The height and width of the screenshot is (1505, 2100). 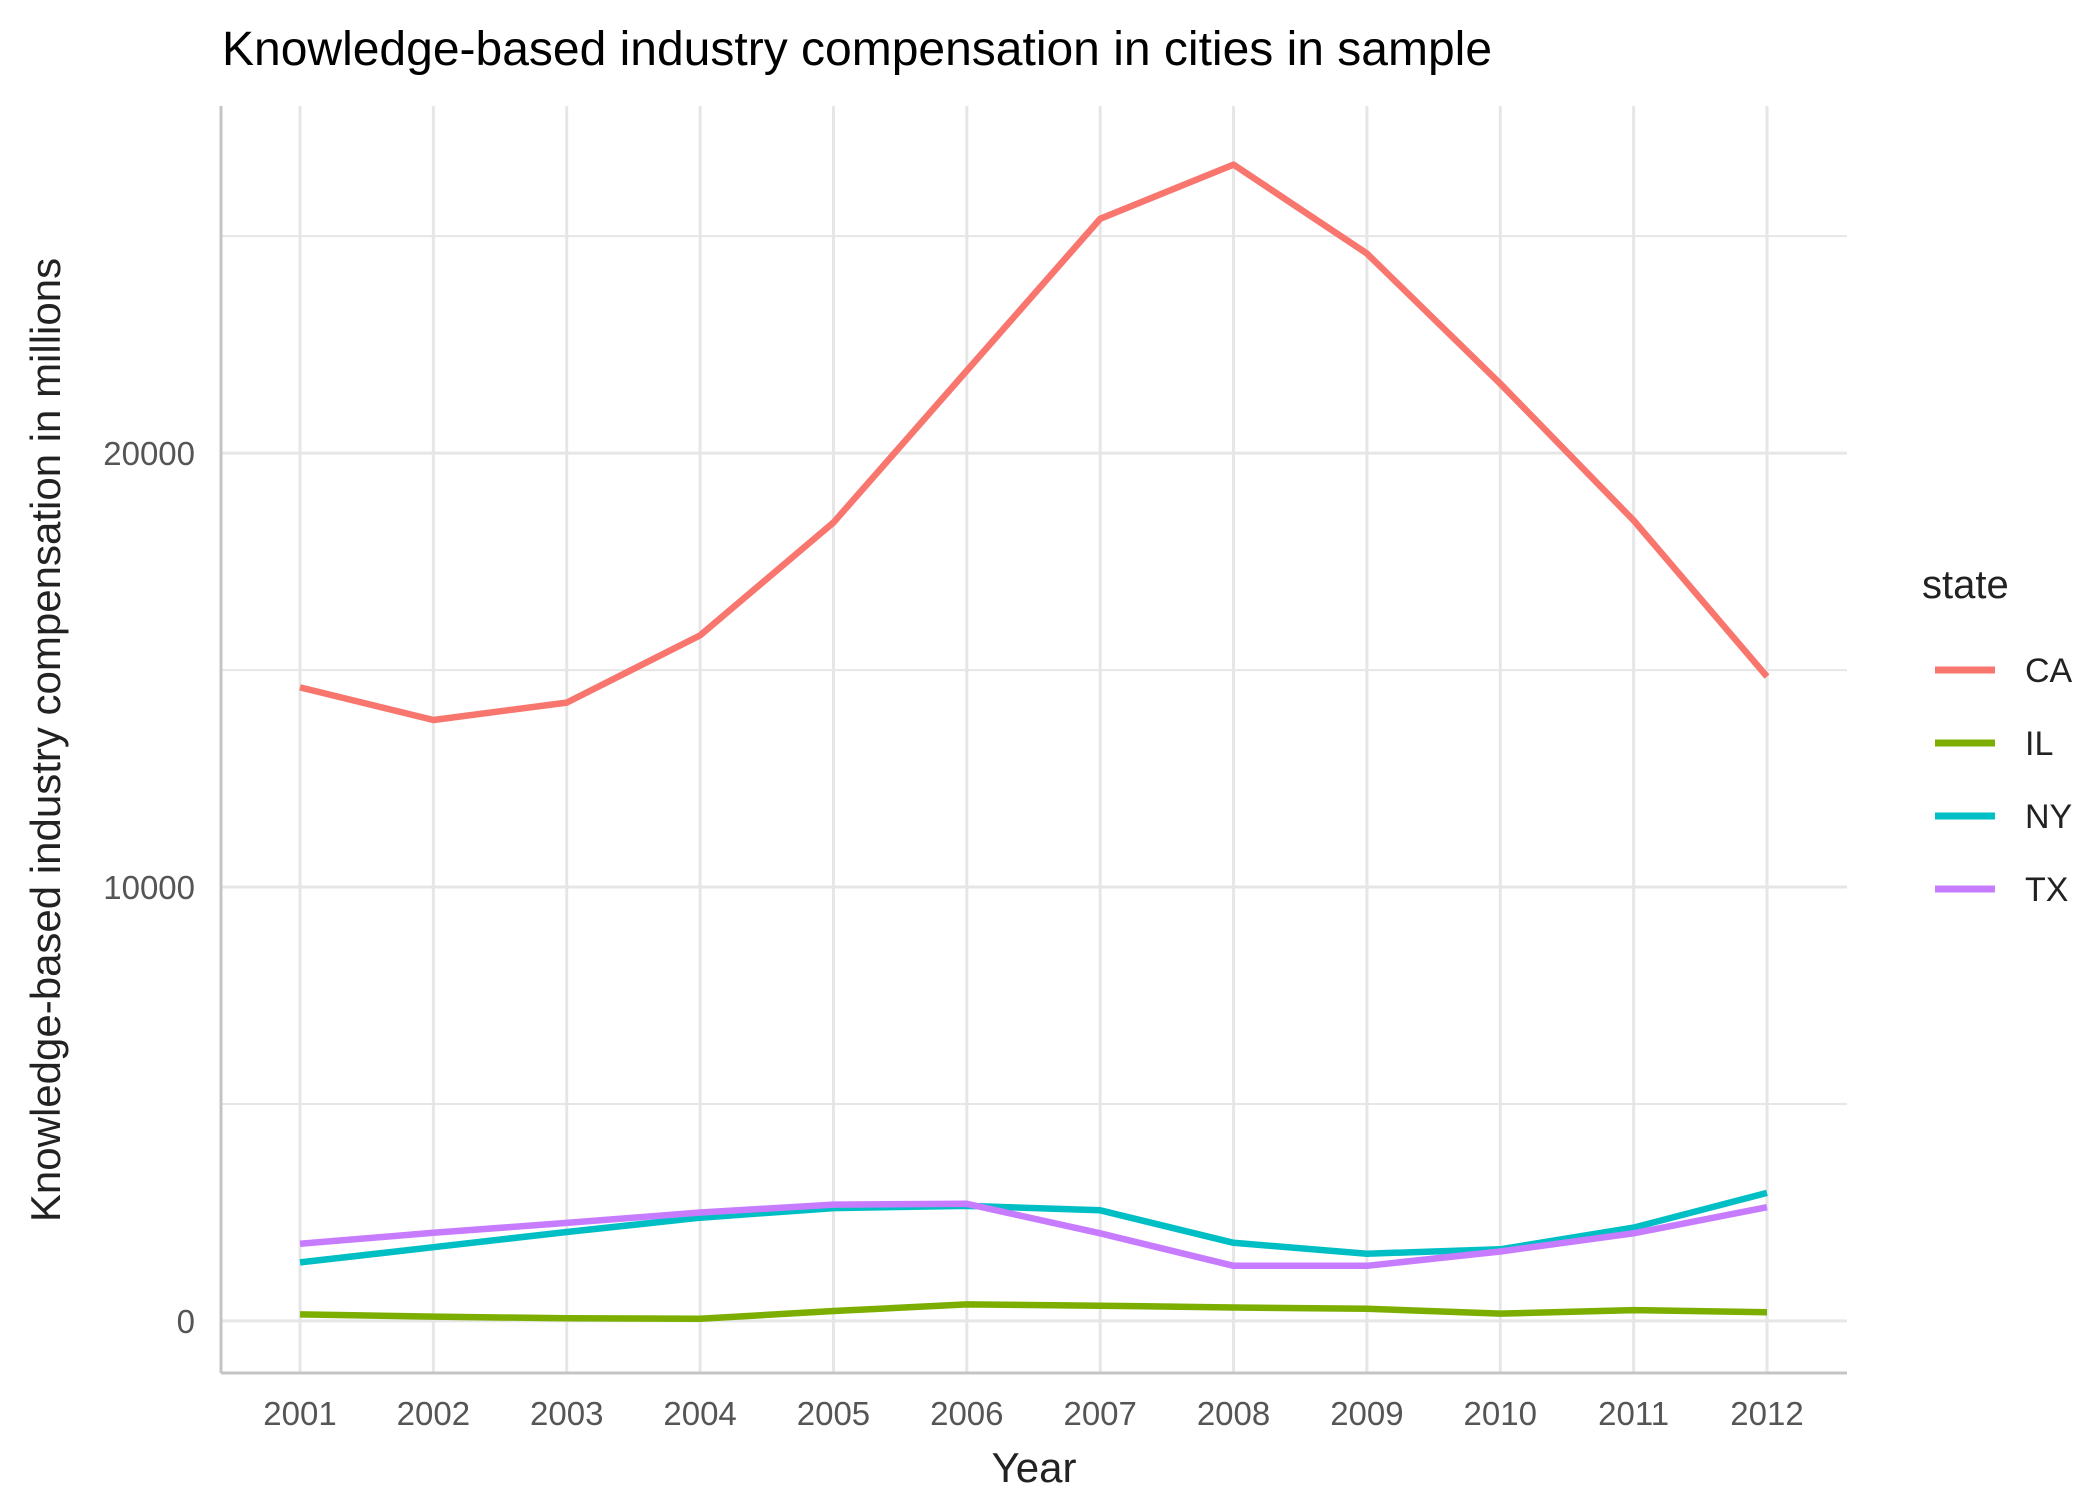 I want to click on legend-label: IL, so click(x=2039, y=744).